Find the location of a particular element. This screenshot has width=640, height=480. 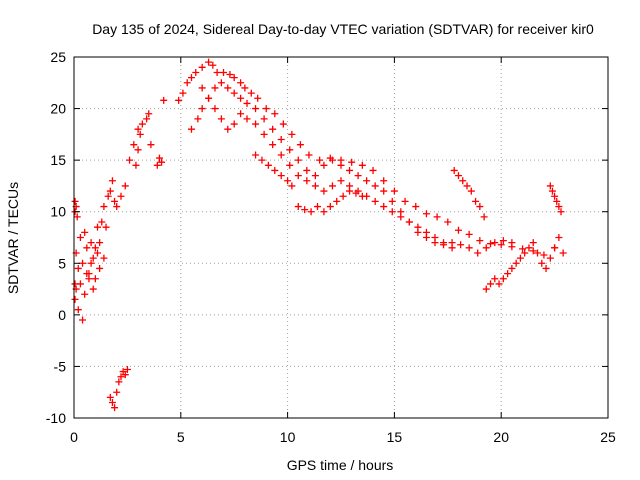

series-track-i is located at coordinates (274, 170).